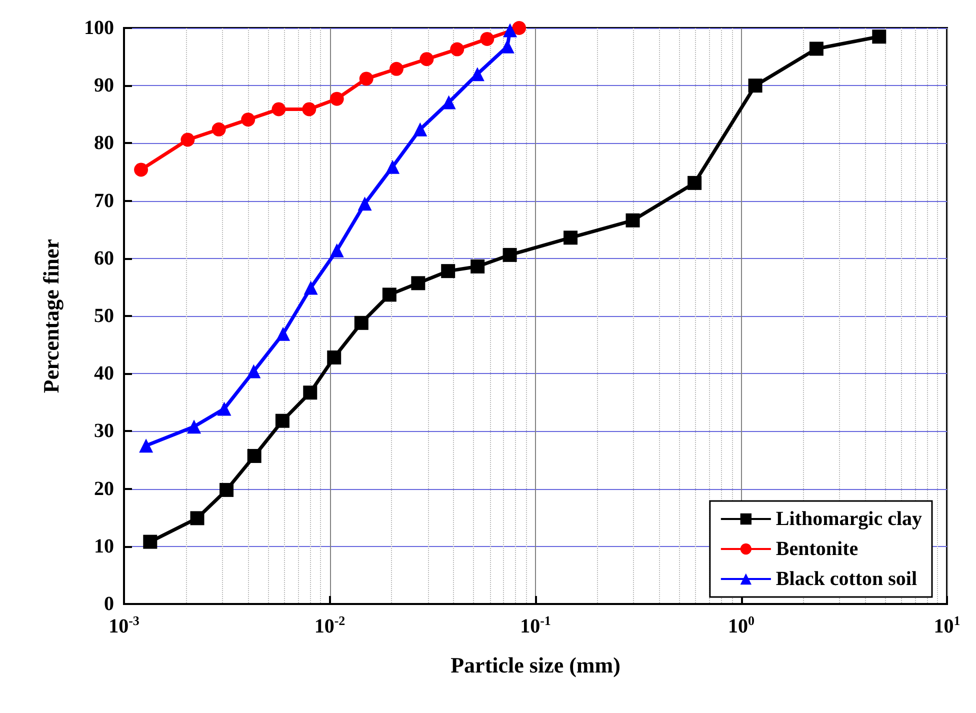 Image resolution: width=976 pixels, height=713 pixels. Describe the element at coordinates (847, 579) in the screenshot. I see `legend-label: Black cotton soil` at that location.